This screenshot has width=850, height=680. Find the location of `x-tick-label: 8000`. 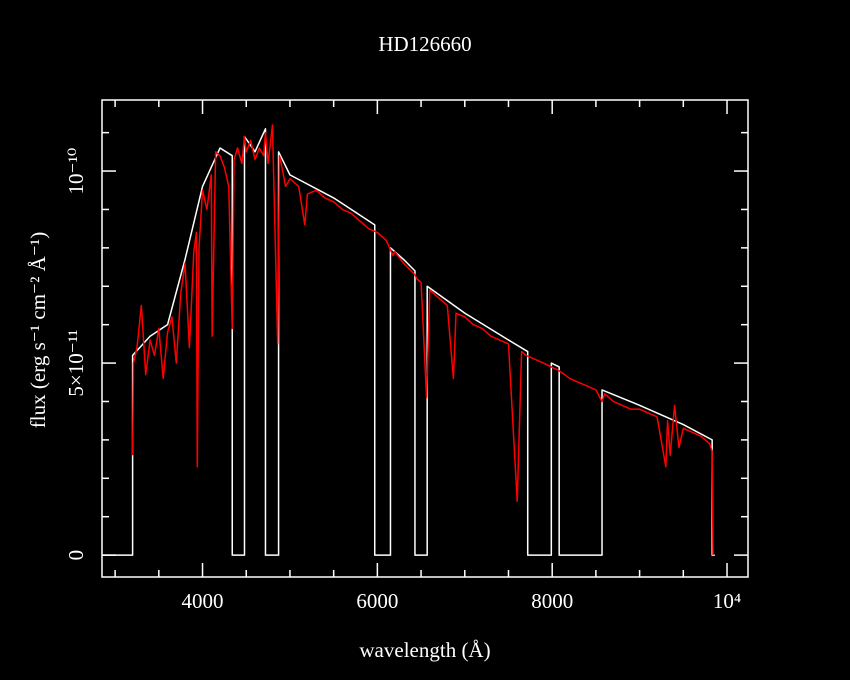

x-tick-label: 8000 is located at coordinates (552, 601).